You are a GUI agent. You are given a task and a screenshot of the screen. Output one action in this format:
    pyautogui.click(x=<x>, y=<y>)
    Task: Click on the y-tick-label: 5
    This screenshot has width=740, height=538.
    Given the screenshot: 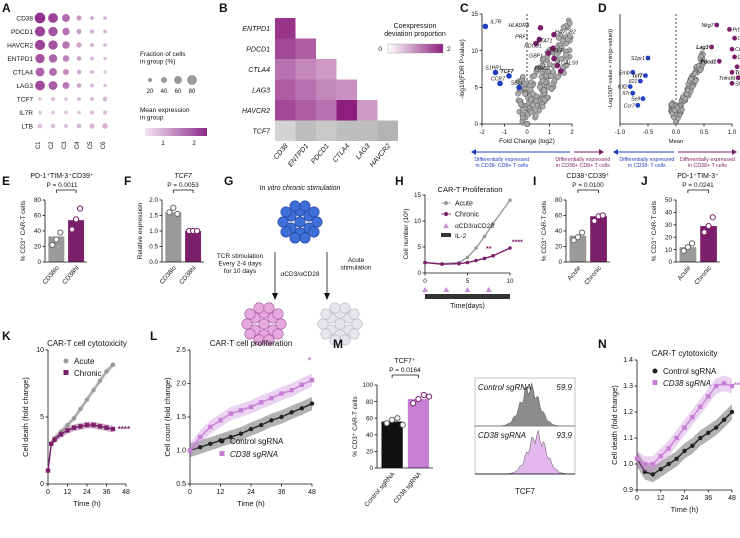 What is the action you would take?
    pyautogui.click(x=42, y=417)
    